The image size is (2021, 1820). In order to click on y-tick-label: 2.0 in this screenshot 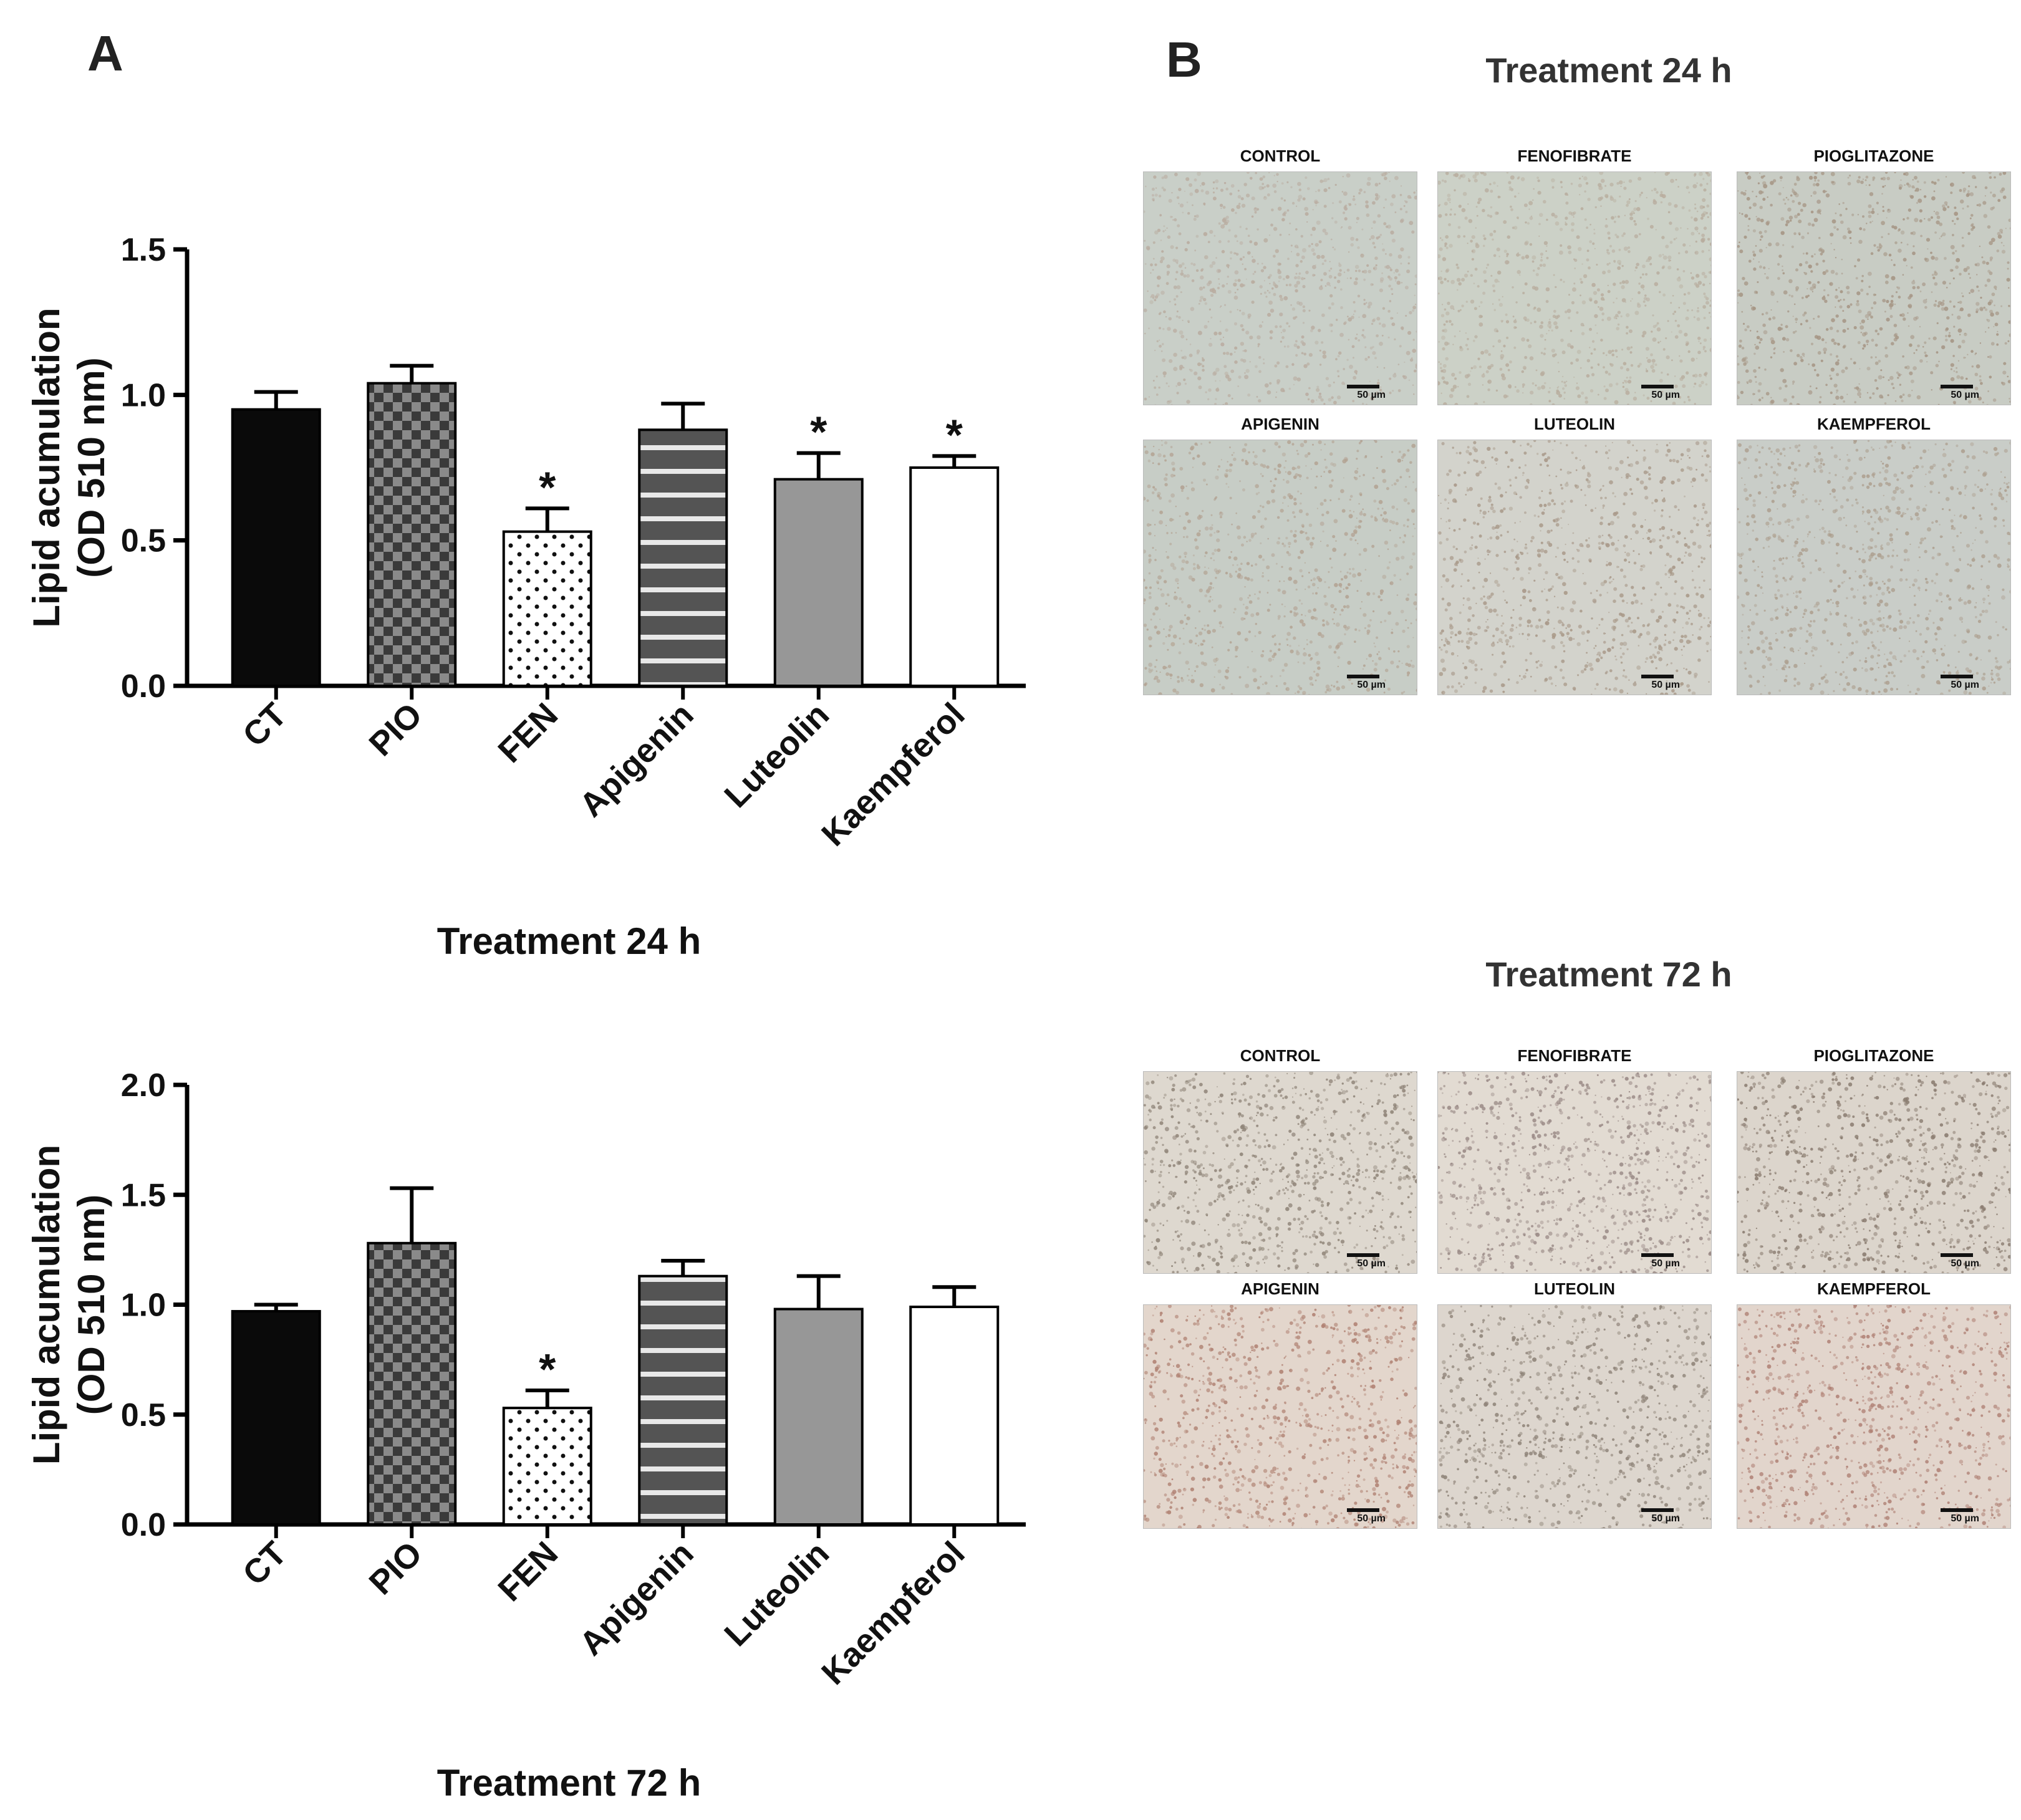, I will do `click(144, 1085)`.